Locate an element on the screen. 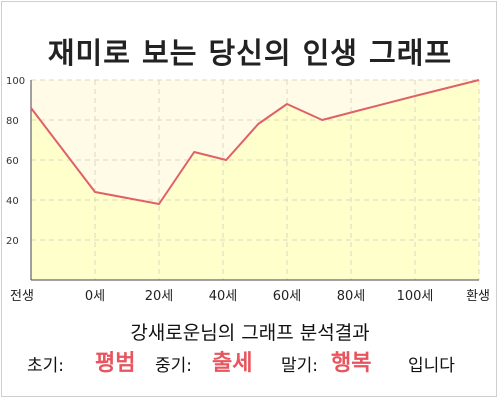 The image size is (500, 400). late-label: 말기: is located at coordinates (300, 366).